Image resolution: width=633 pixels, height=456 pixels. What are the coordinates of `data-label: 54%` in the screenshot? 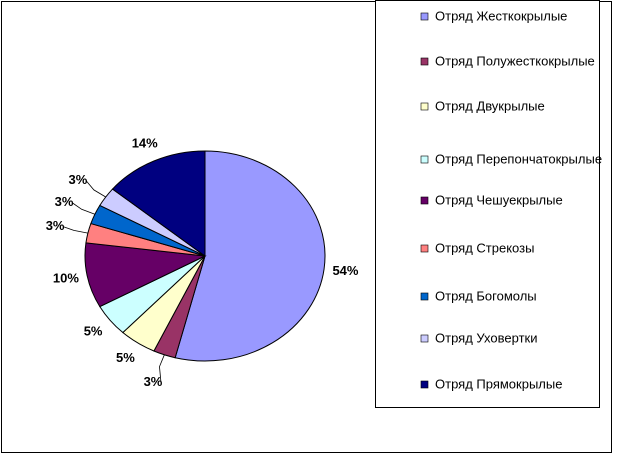 It's located at (345, 270).